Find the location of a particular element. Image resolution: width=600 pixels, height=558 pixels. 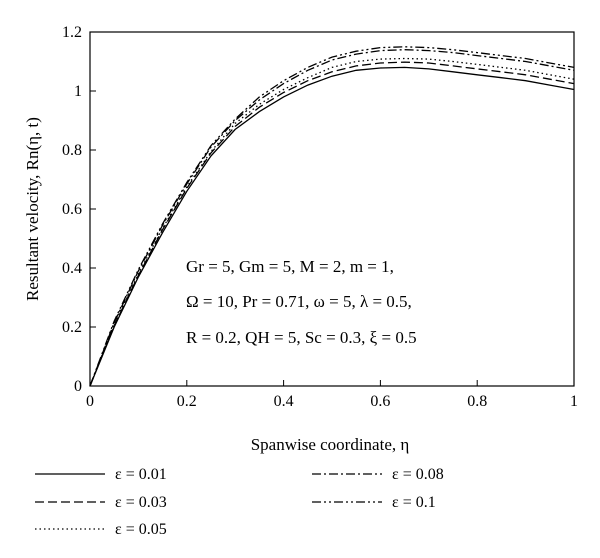

y-tick-label: 1.2 is located at coordinates (72, 32).